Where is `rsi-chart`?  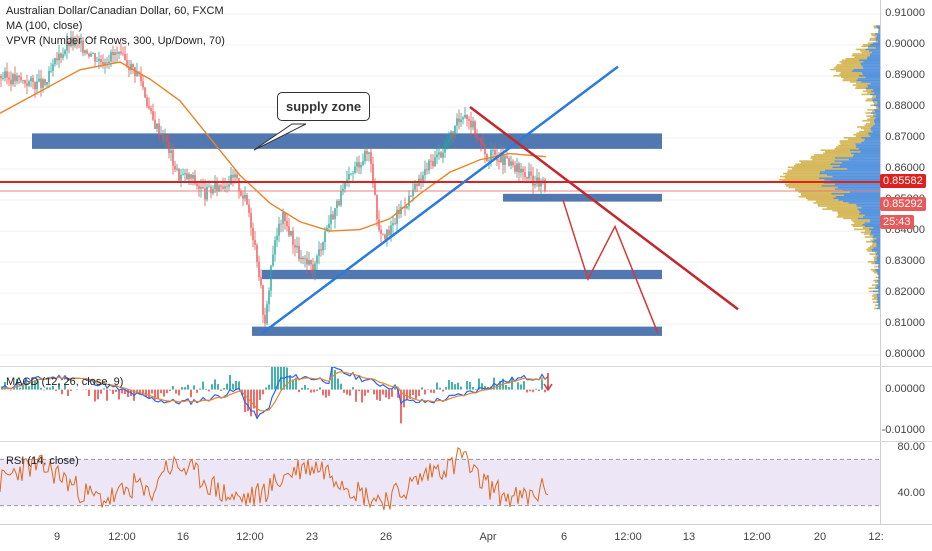
rsi-chart is located at coordinates (440, 482).